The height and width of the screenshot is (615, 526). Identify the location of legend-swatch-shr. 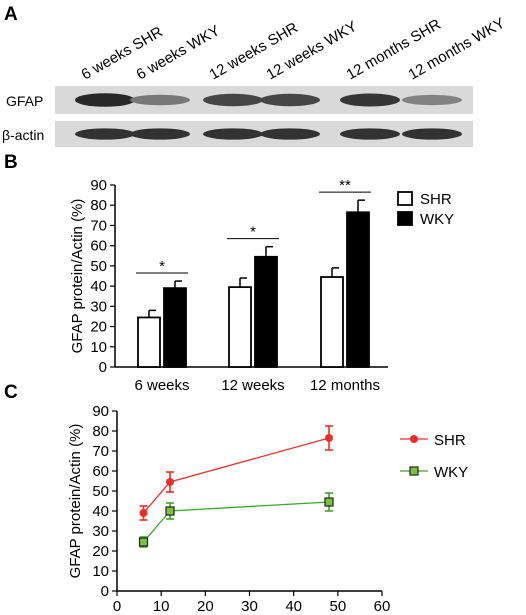
(405, 198).